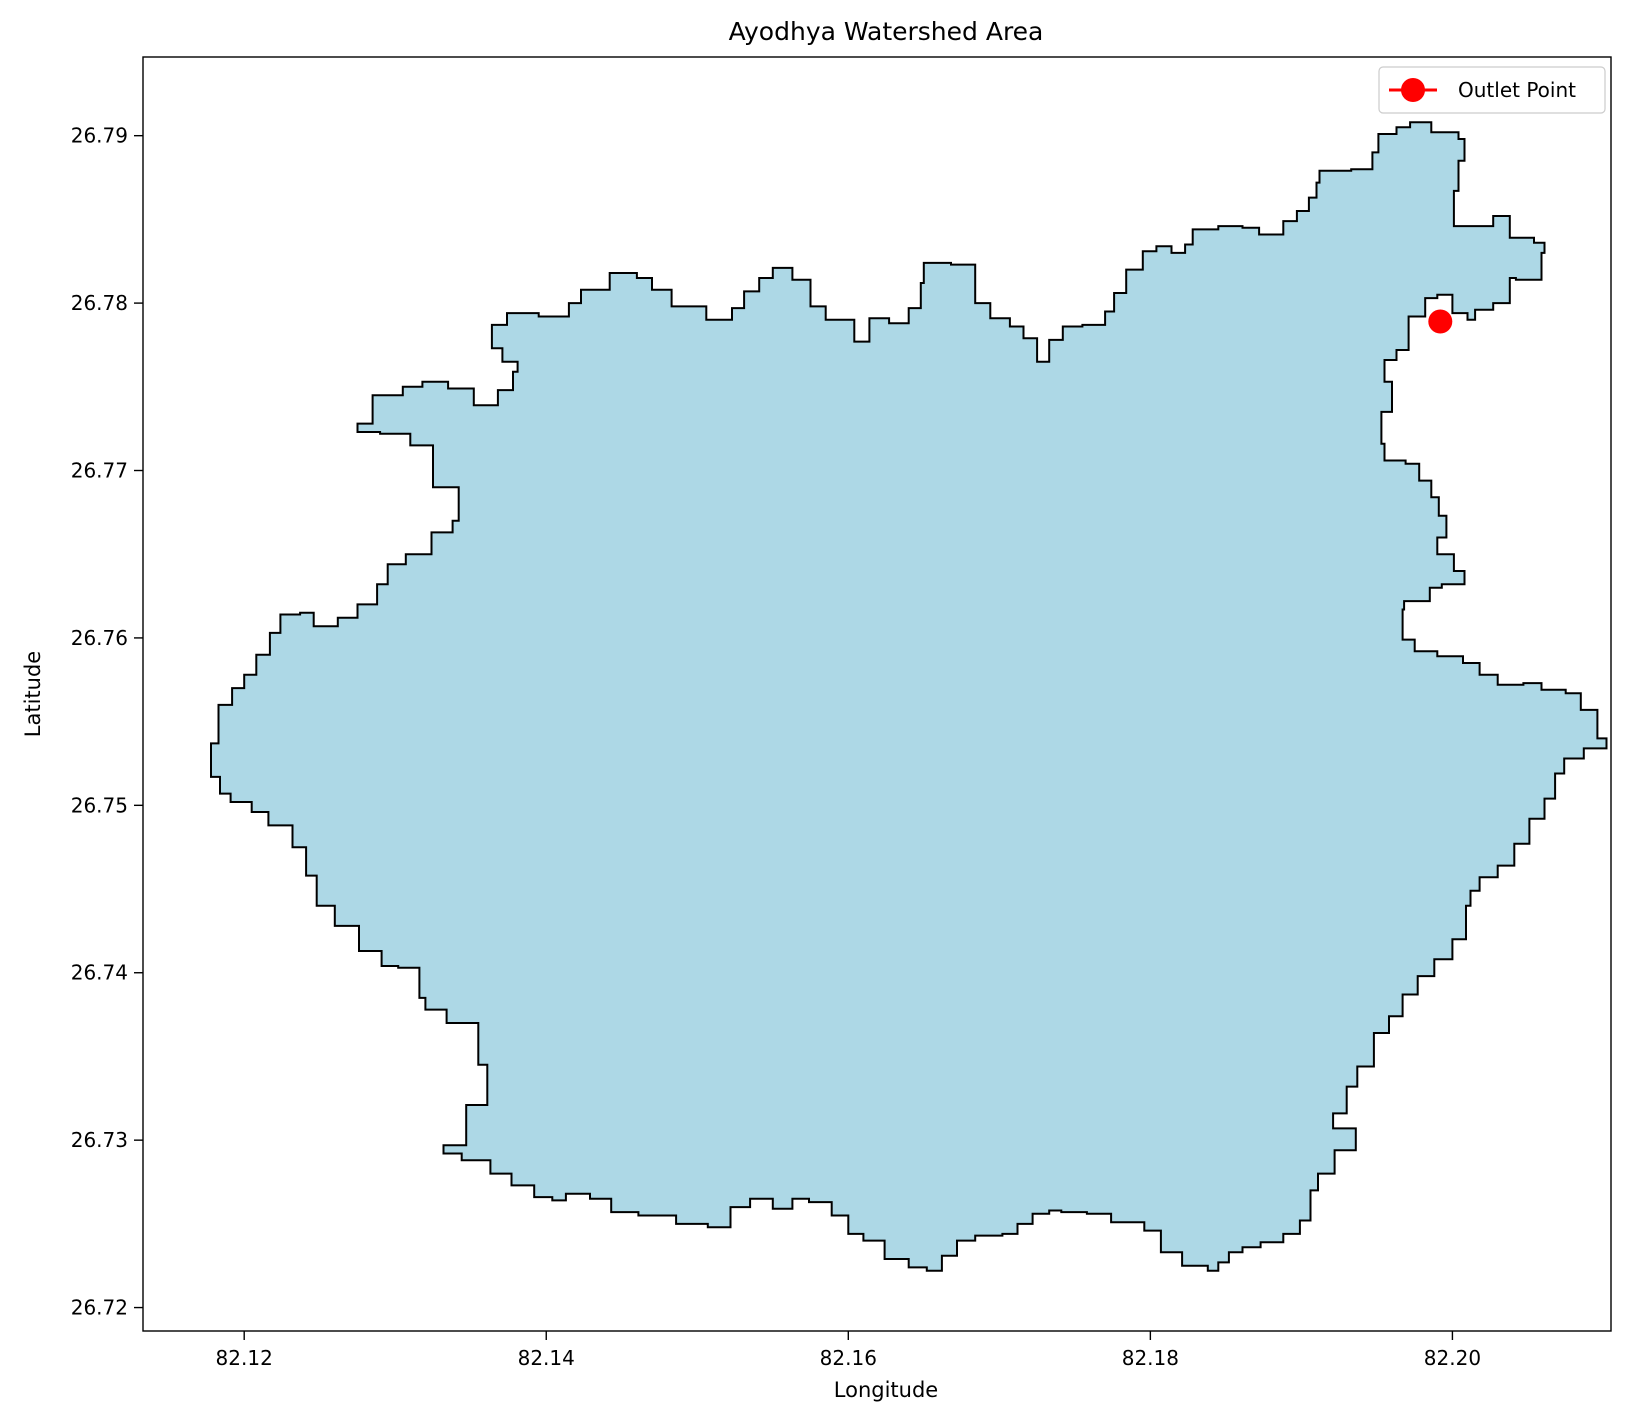  What do you see at coordinates (546, 1358) in the screenshot?
I see `x-tick-label: 82.14` at bounding box center [546, 1358].